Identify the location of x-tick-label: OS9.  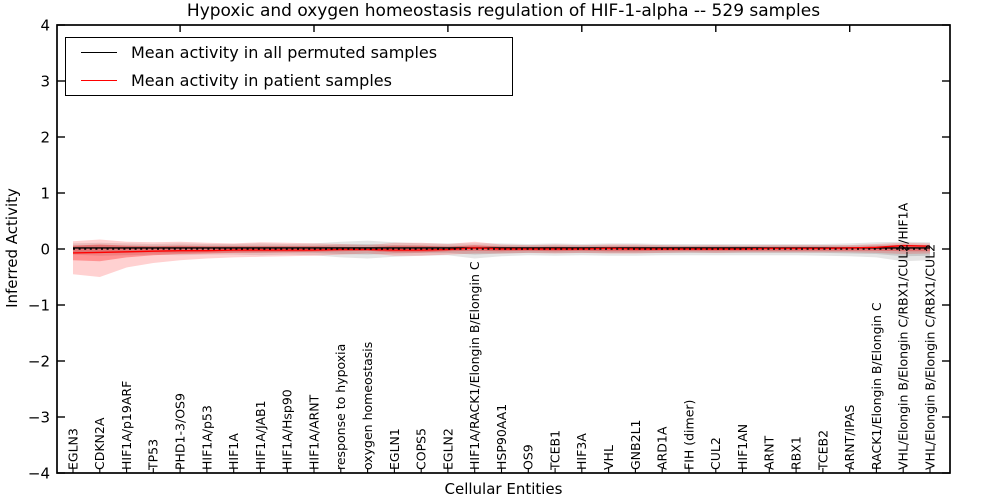
(528, 457).